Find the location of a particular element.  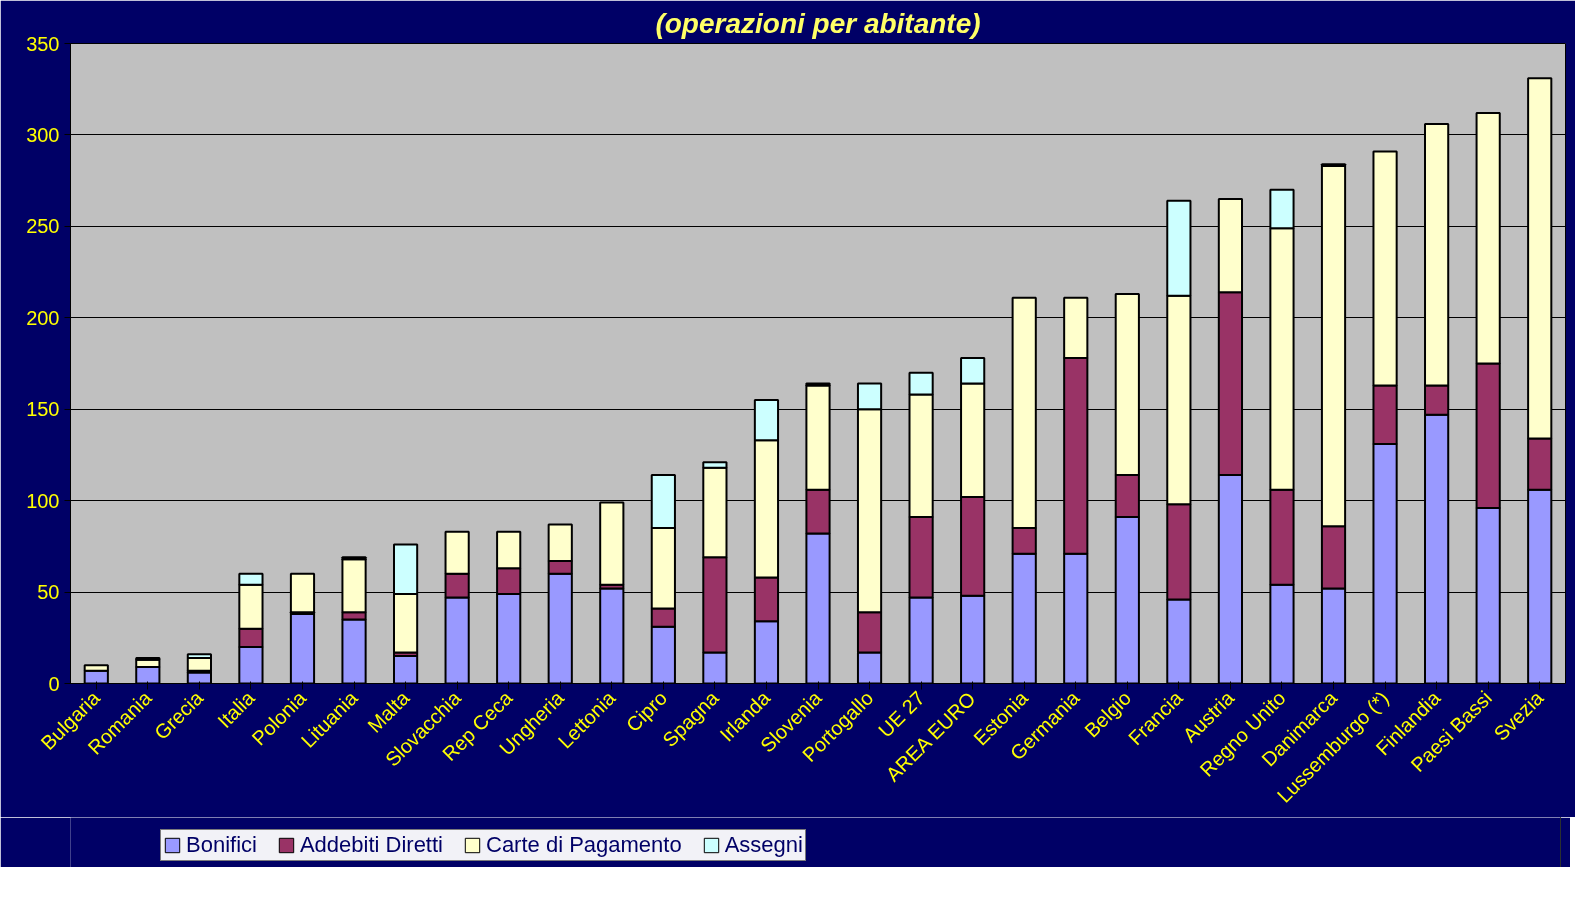

y-tick-label: 150 is located at coordinates (43, 409).